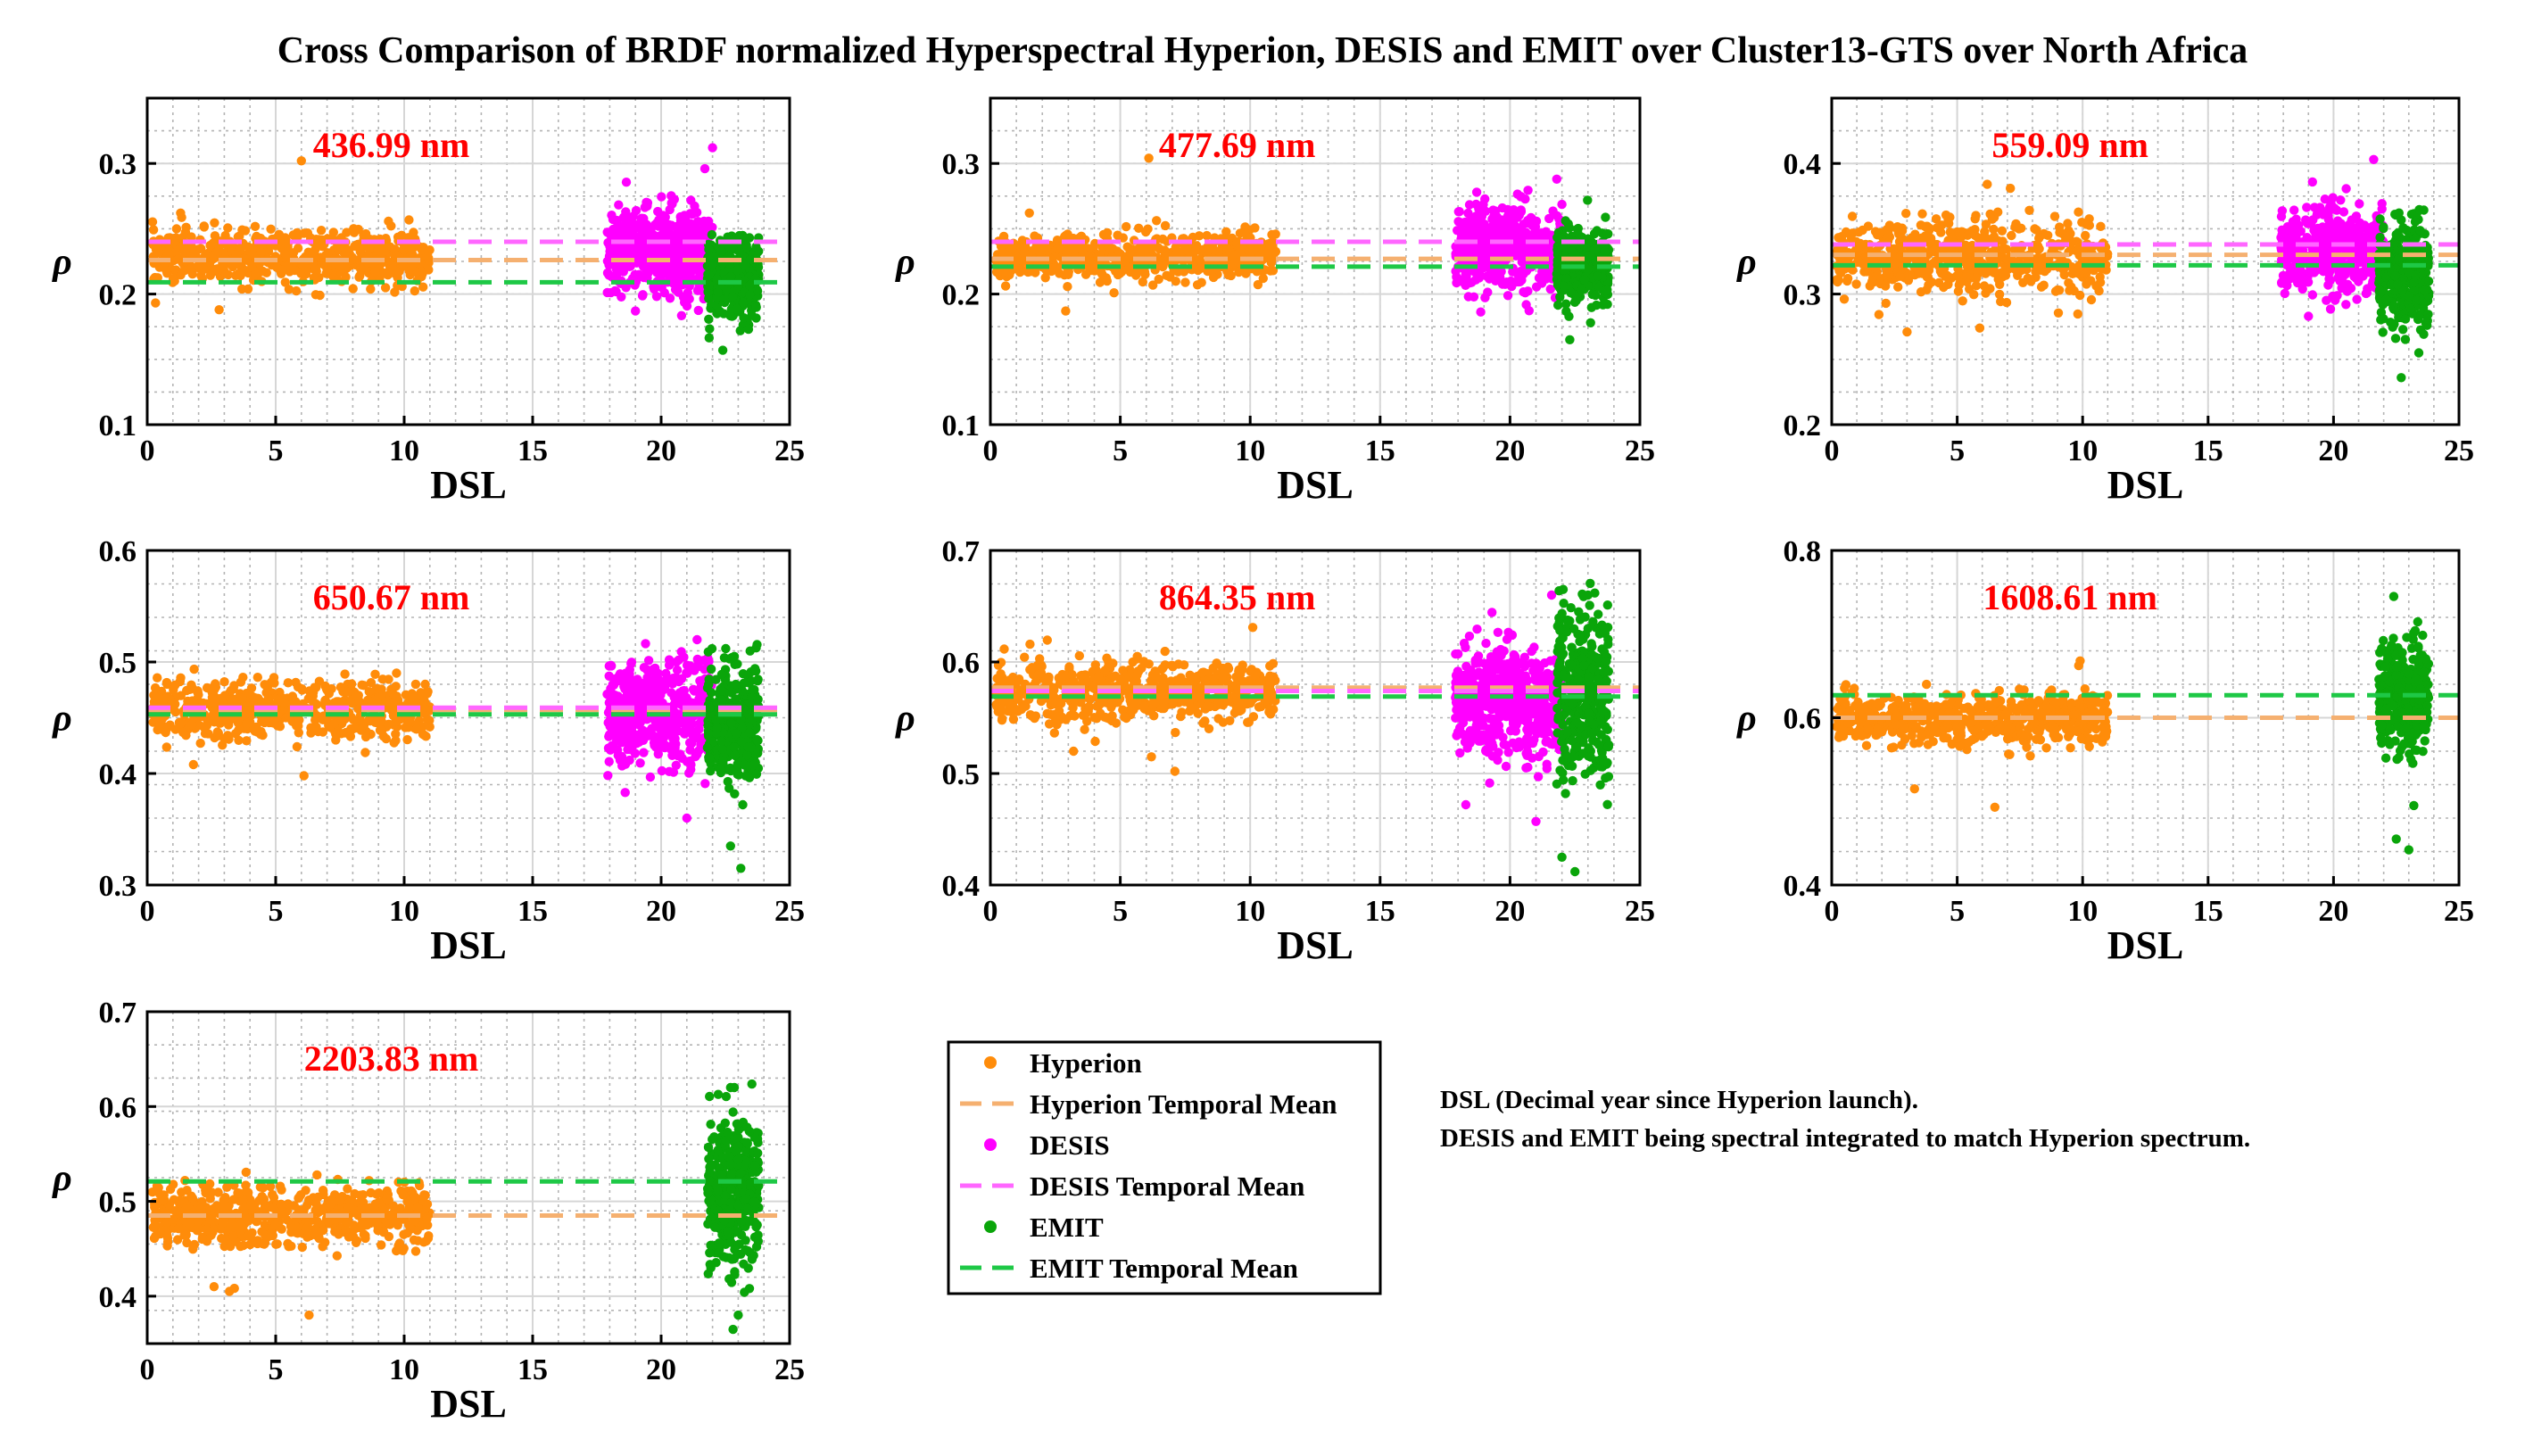 This screenshot has width=2525, height=1456. I want to click on x-tick-label: 5, so click(1958, 451).